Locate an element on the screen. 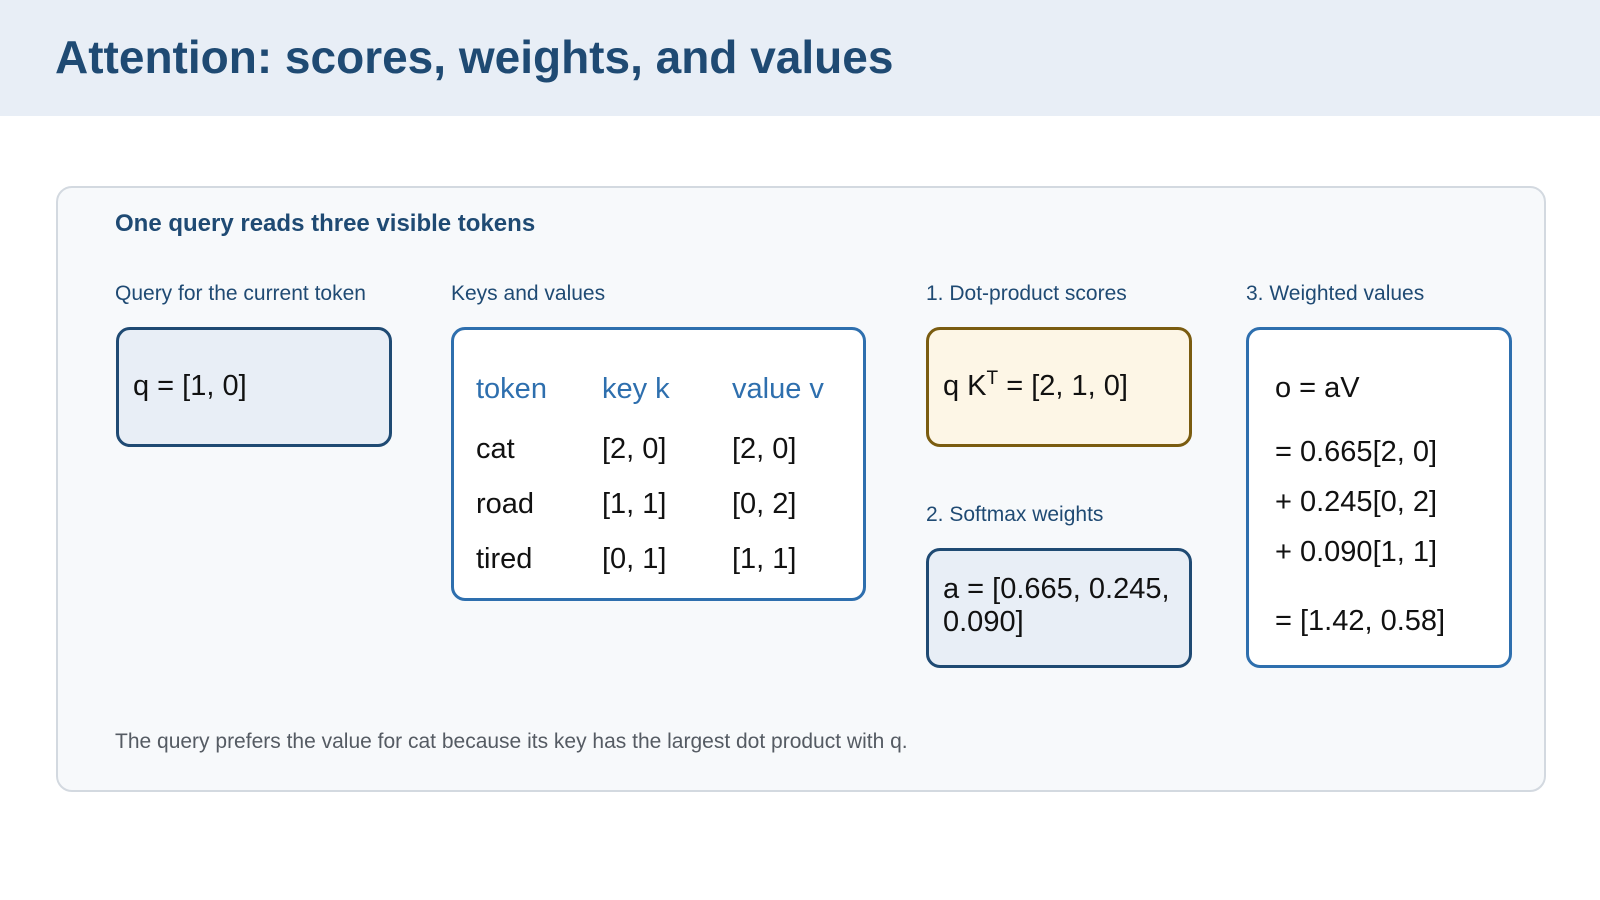 This screenshot has width=1600, height=900. kv-row-tired-value: [1, 1] is located at coordinates (764, 559).